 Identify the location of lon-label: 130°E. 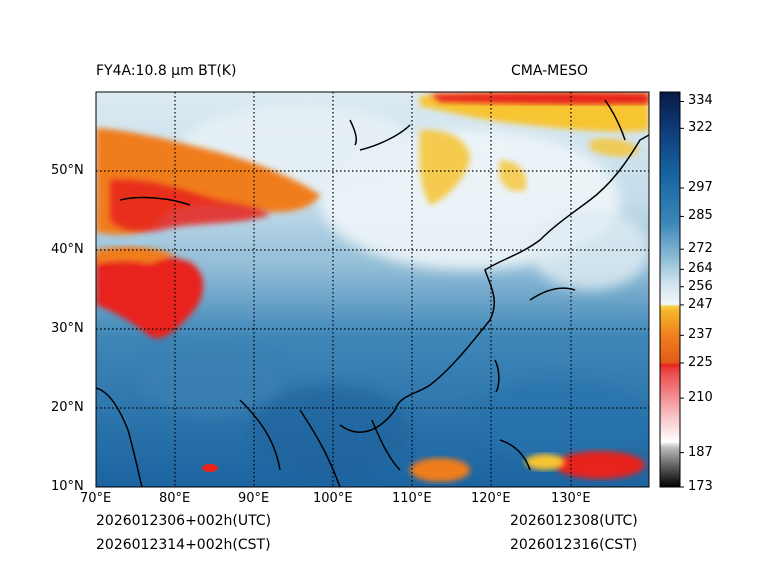
(571, 498).